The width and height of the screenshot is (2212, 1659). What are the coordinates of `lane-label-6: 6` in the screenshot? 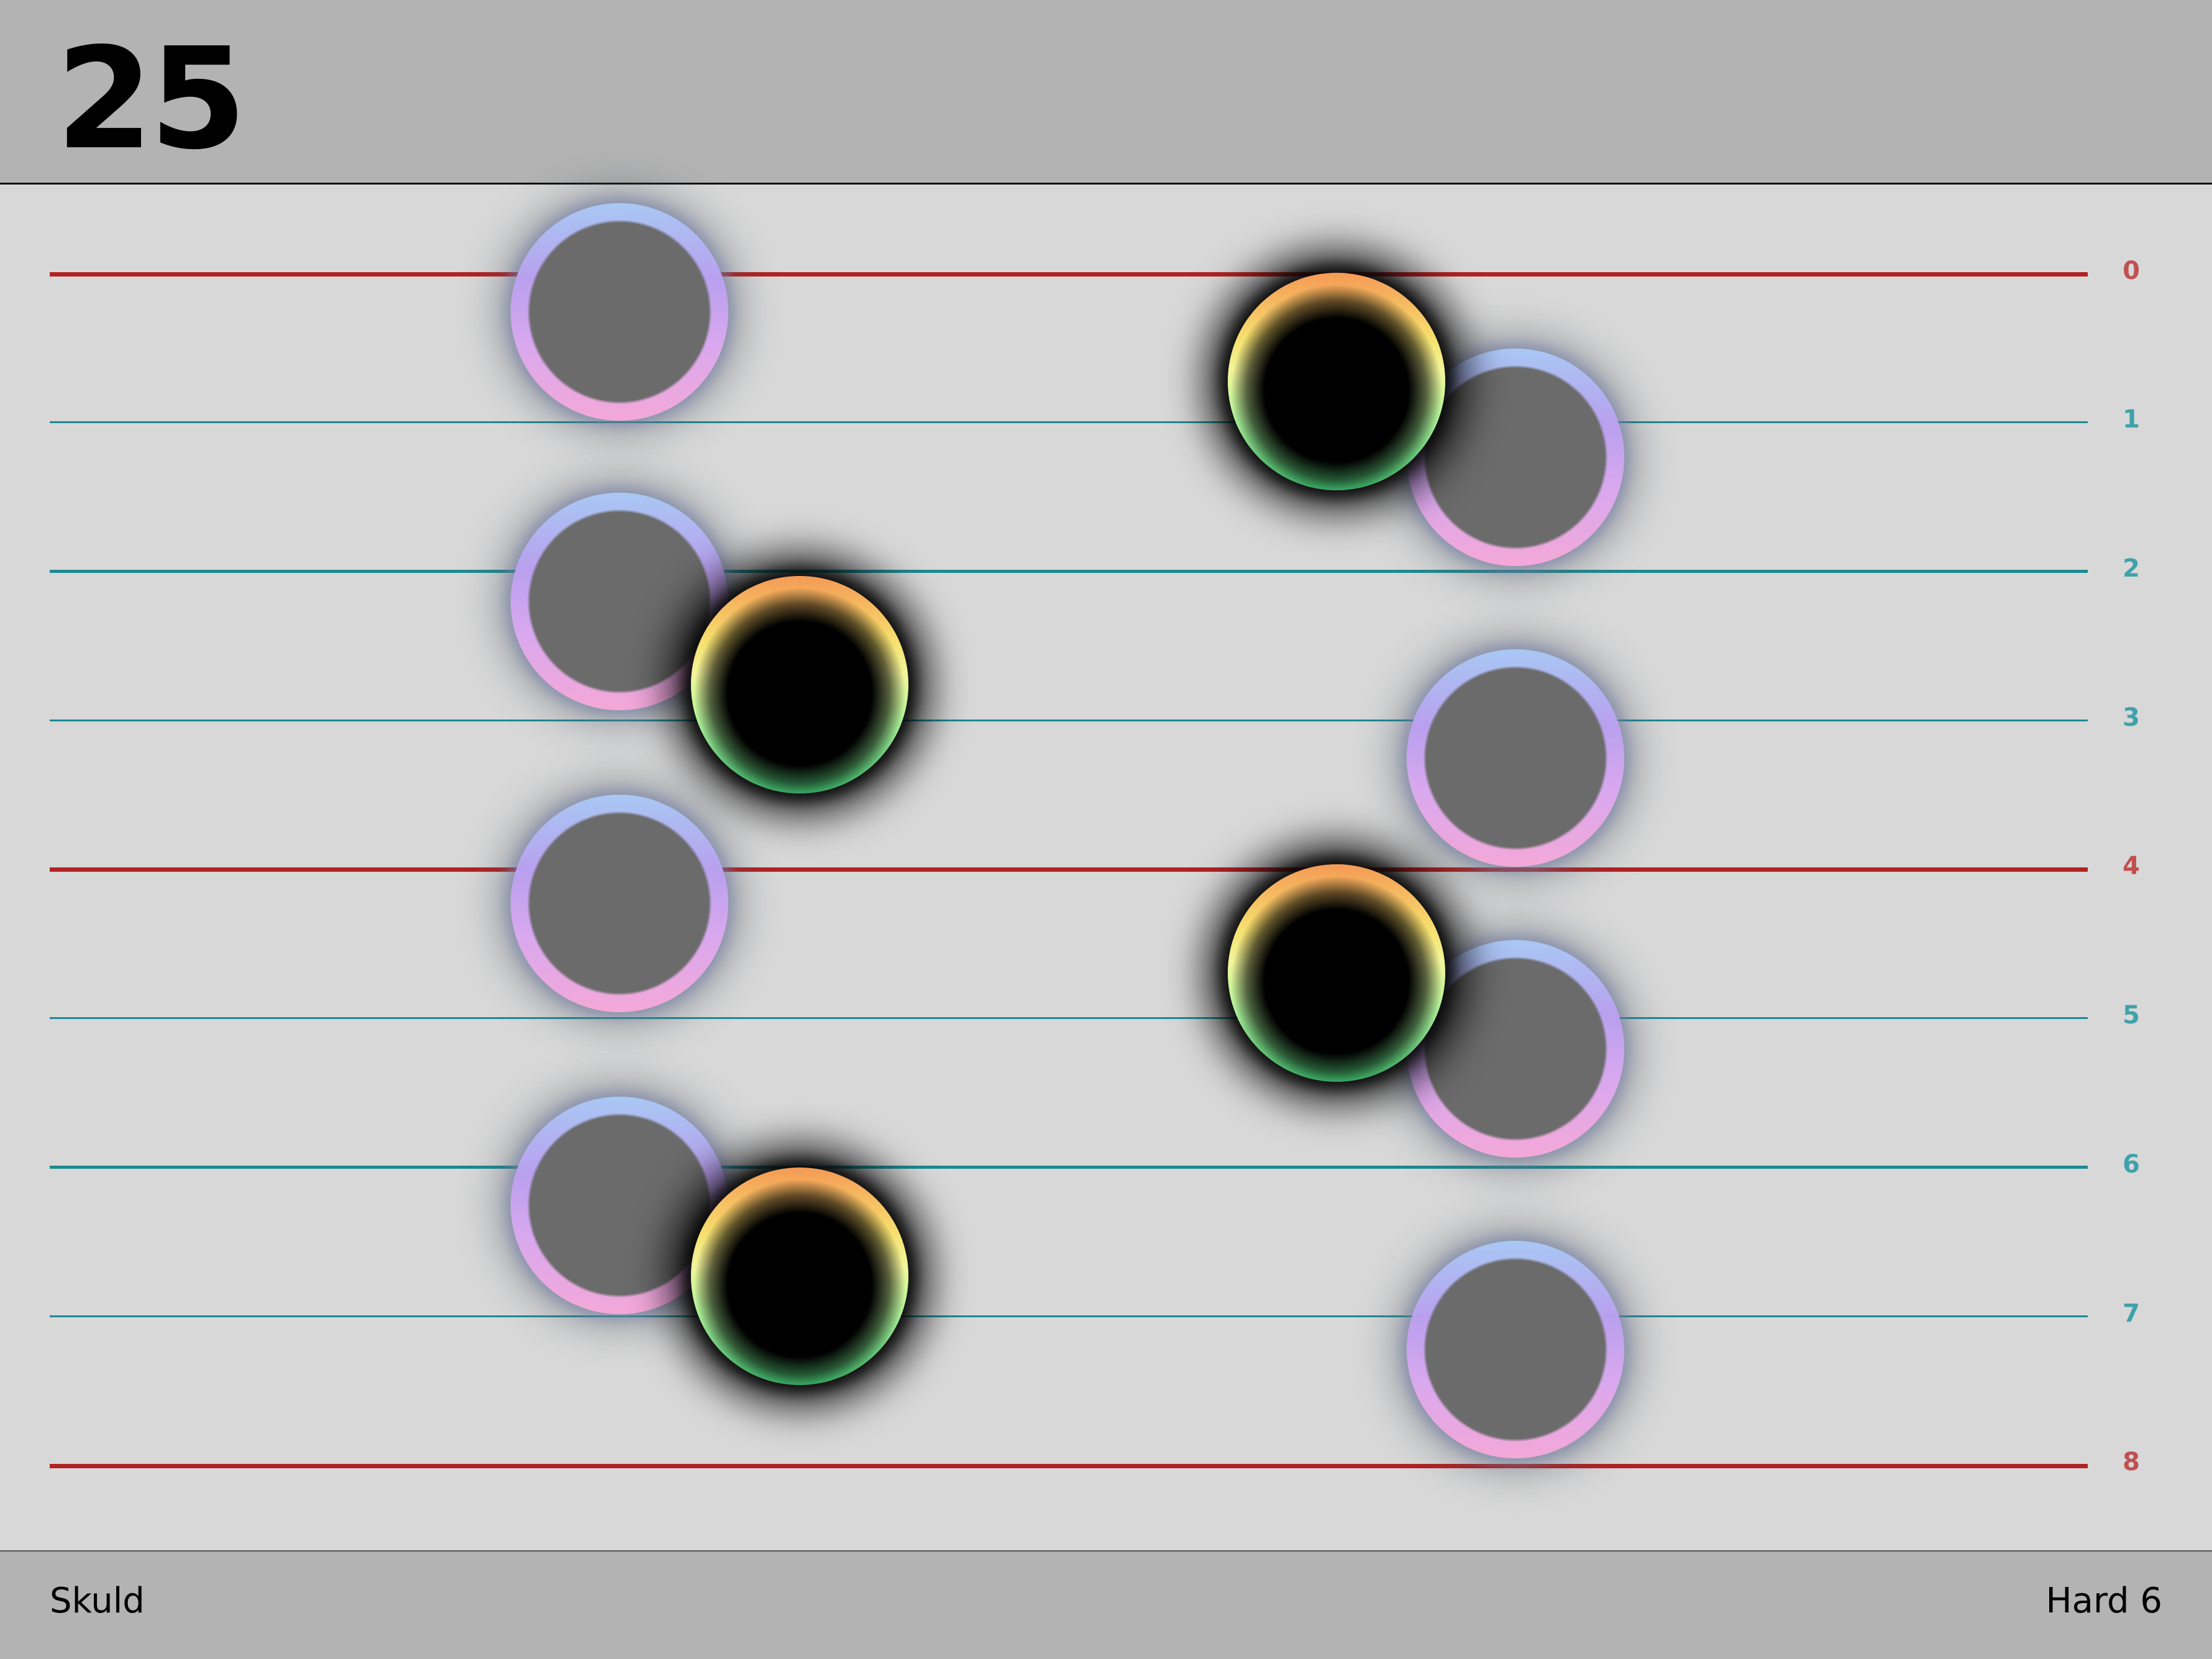 It's located at (2131, 1164).